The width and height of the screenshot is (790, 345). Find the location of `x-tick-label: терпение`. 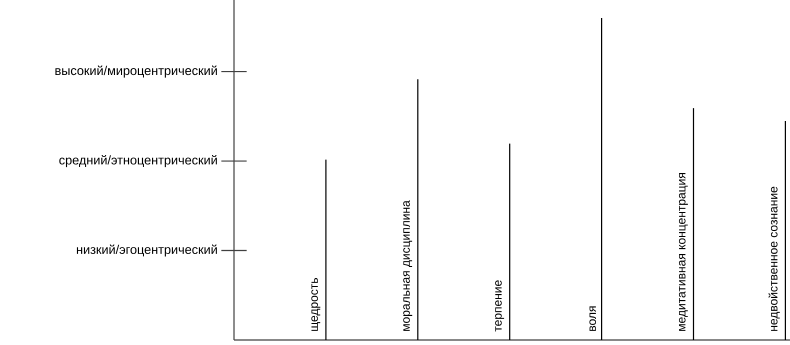

x-tick-label: терпение is located at coordinates (499, 306).